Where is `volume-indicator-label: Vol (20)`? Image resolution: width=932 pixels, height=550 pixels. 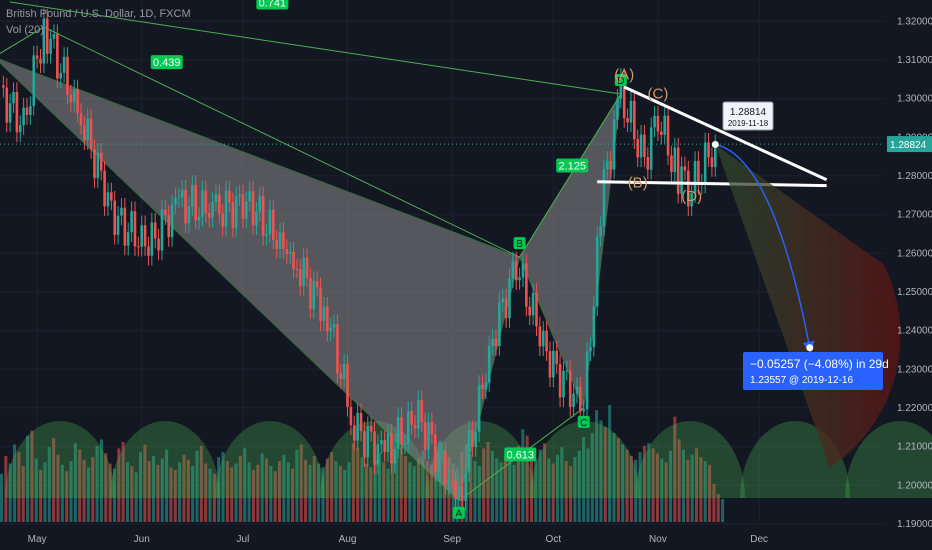
volume-indicator-label: Vol (20) is located at coordinates (25, 30).